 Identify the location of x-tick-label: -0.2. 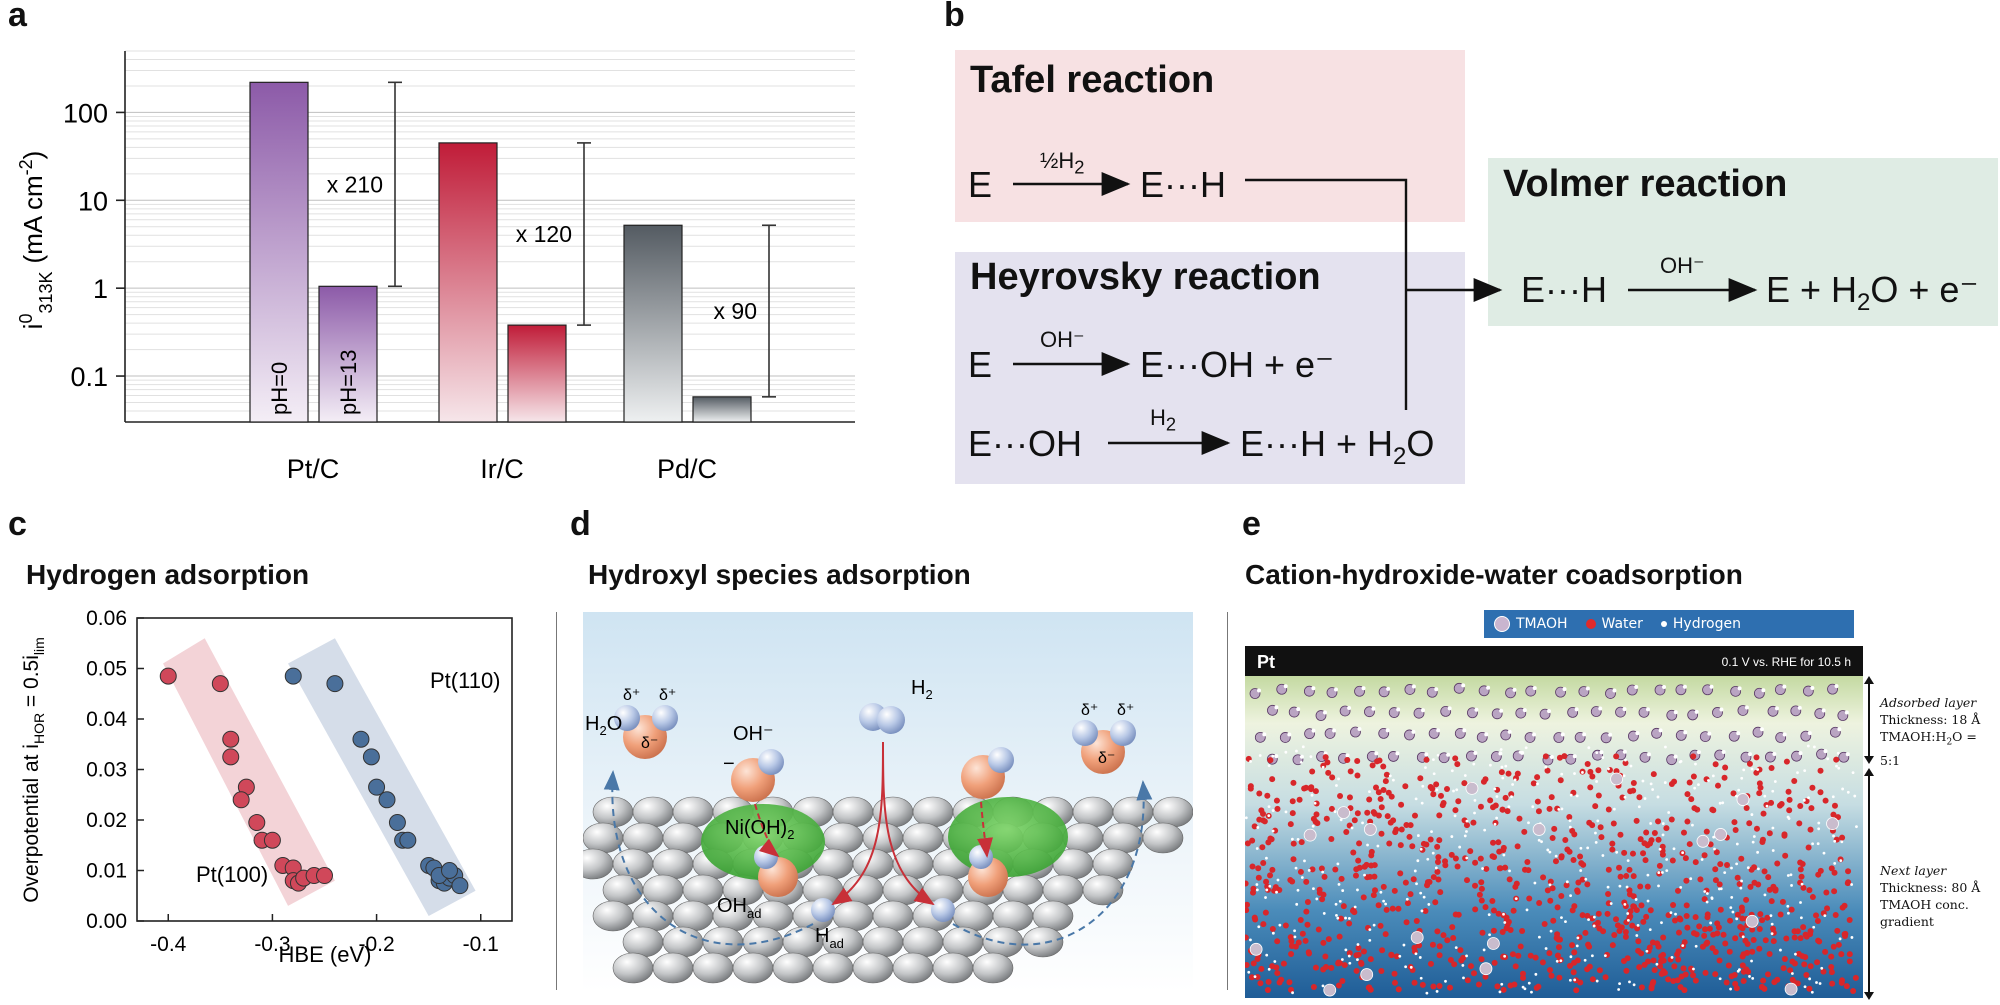
(376, 944).